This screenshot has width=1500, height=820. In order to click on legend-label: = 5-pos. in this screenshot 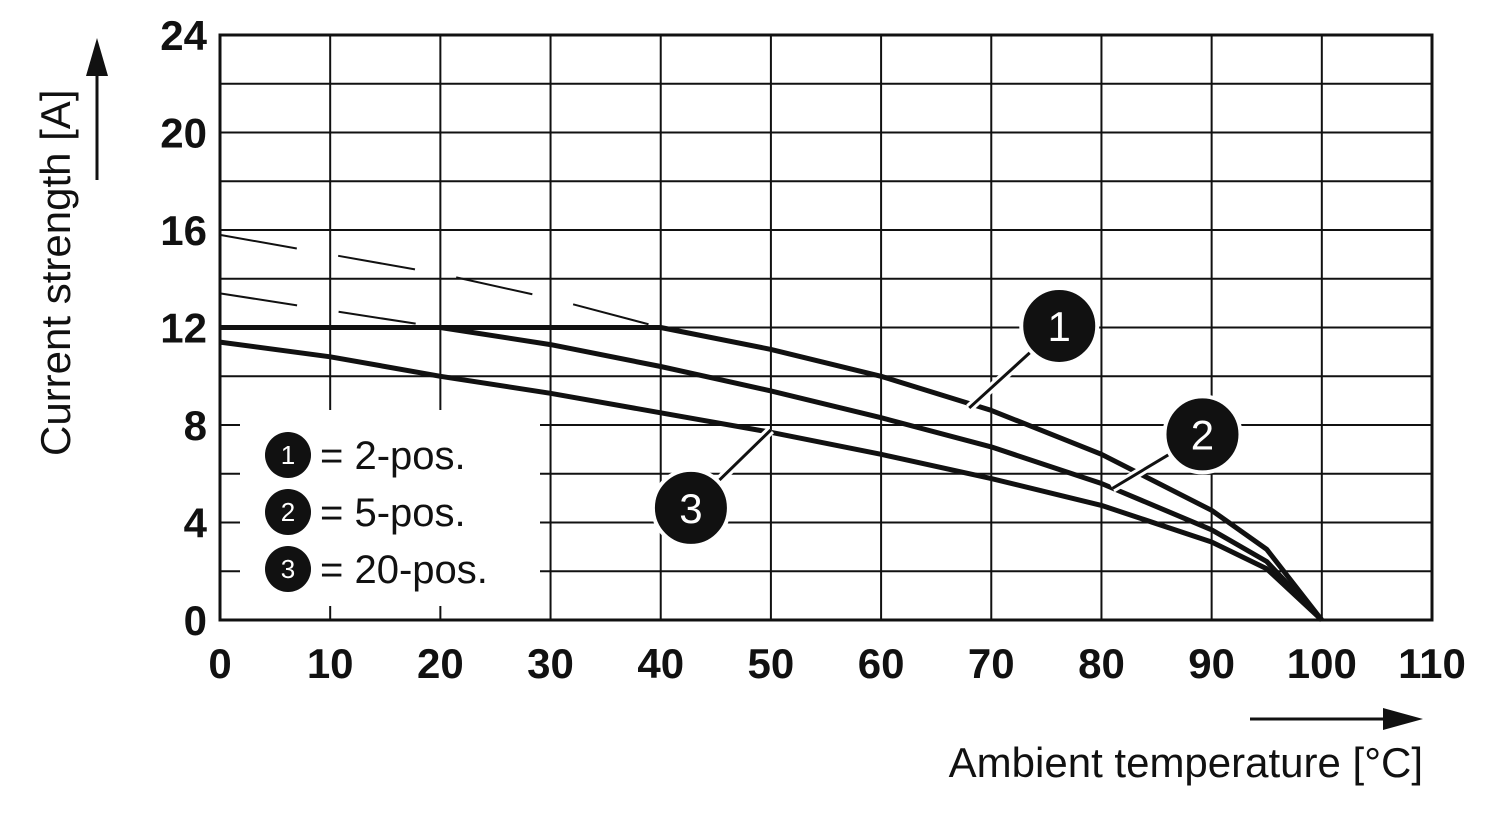, I will do `click(393, 513)`.